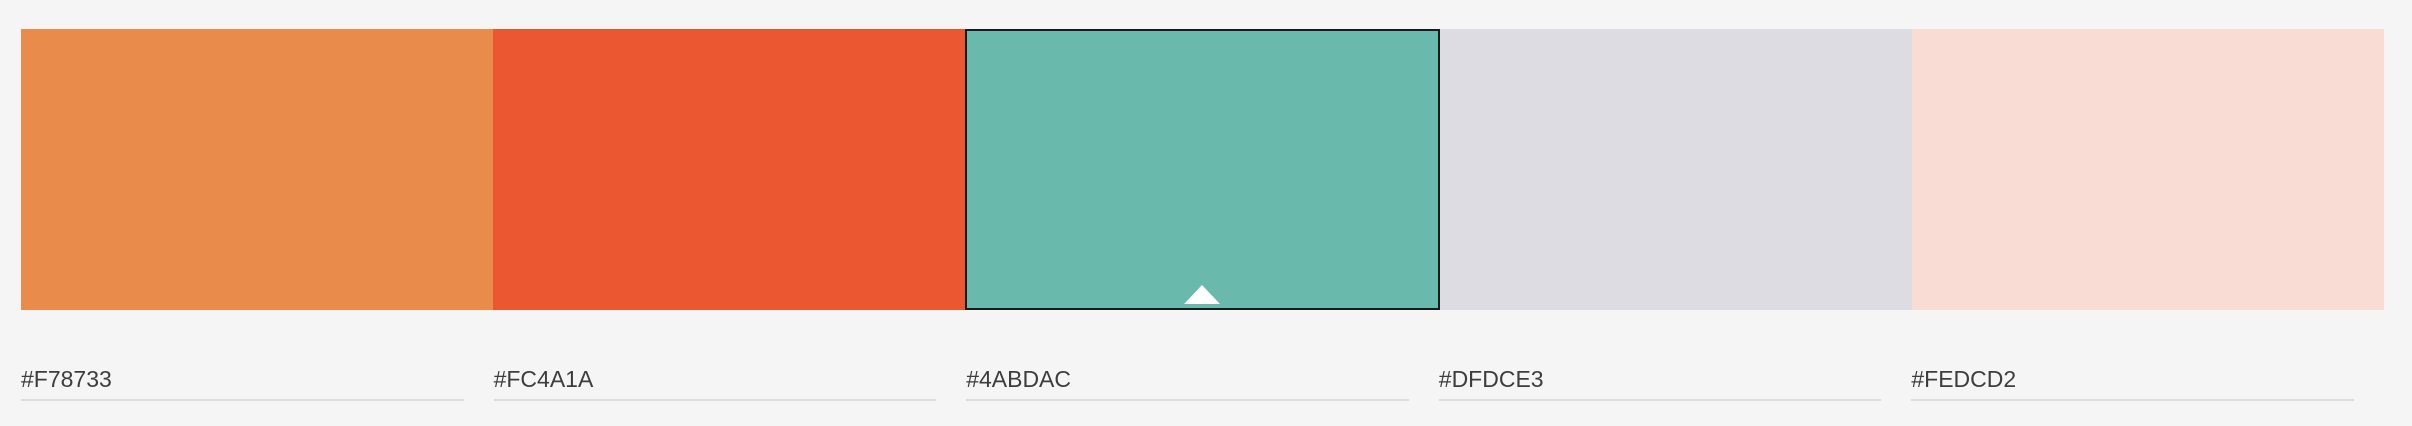  Describe the element at coordinates (242, 381) in the screenshot. I see `hex-input-1: #F78733` at that location.